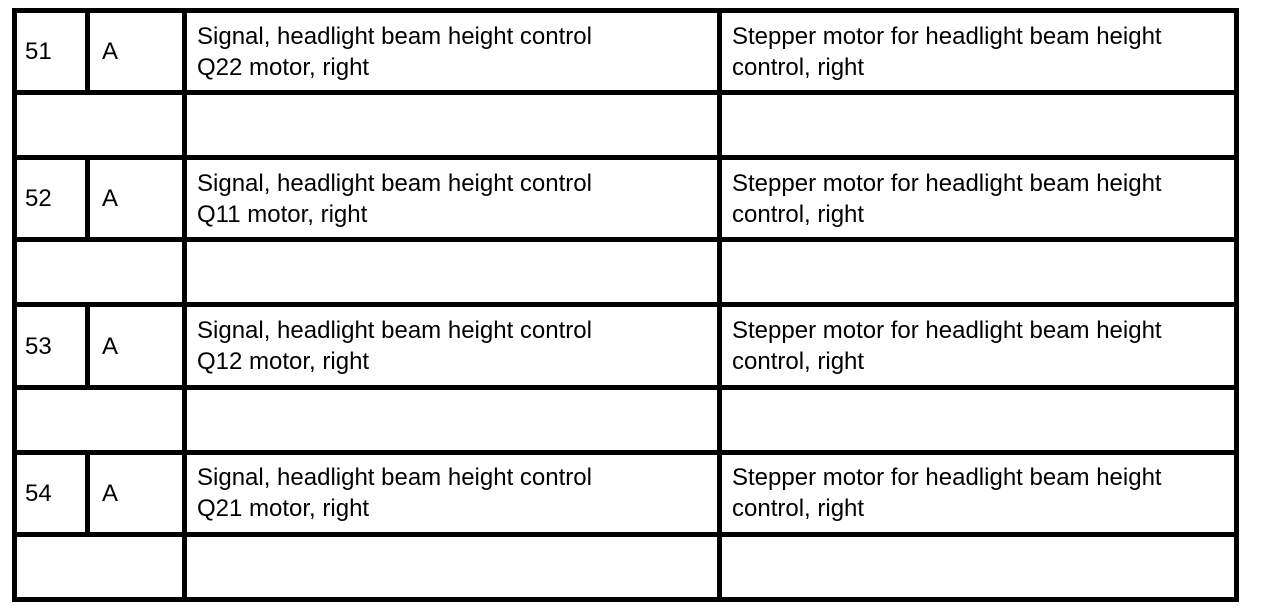 The image size is (1264, 612). I want to click on signal-description-line-2: Q21 motor, right, so click(283, 509).